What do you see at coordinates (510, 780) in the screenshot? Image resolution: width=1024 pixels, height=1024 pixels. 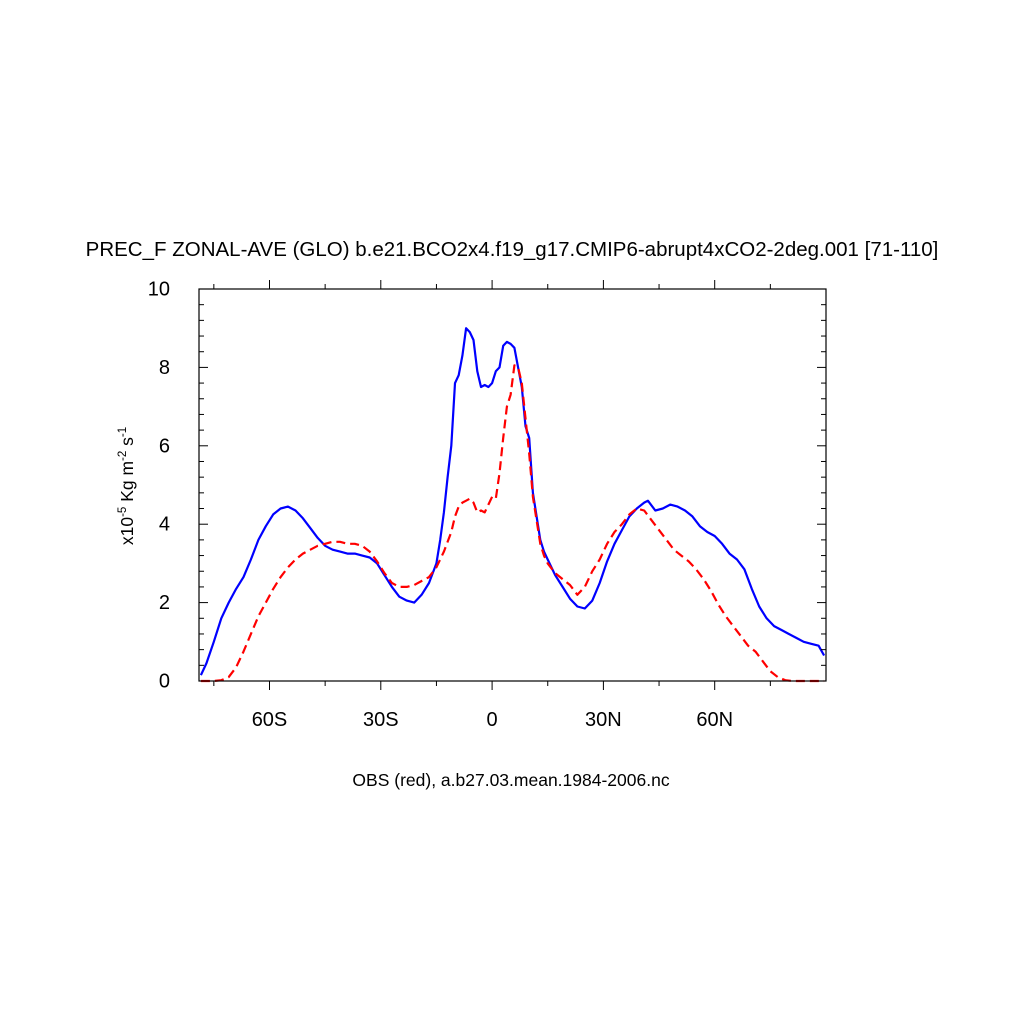 I see `x-axis-caption: OBS (red), a.b27.03.mean.1984-2006.nc` at bounding box center [510, 780].